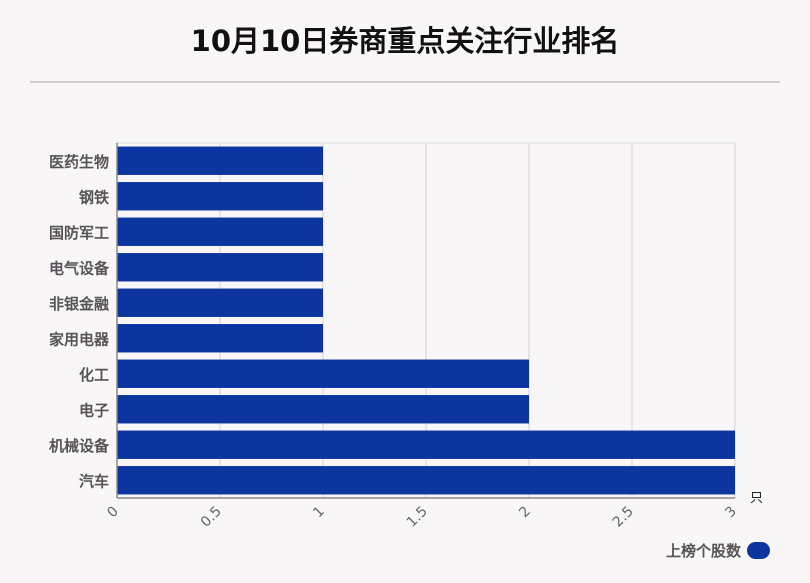  I want to click on chart-title: 10月10日券商重点关注行业排名, so click(405, 41).